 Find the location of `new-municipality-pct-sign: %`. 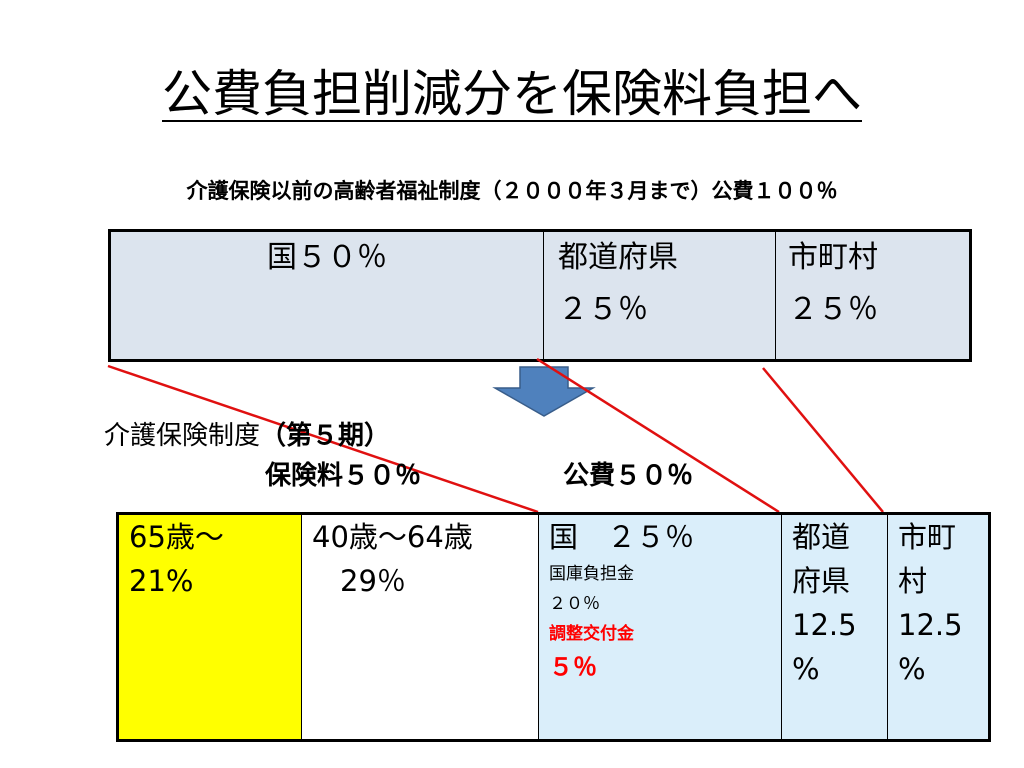

new-municipality-pct-sign: % is located at coordinates (912, 669).